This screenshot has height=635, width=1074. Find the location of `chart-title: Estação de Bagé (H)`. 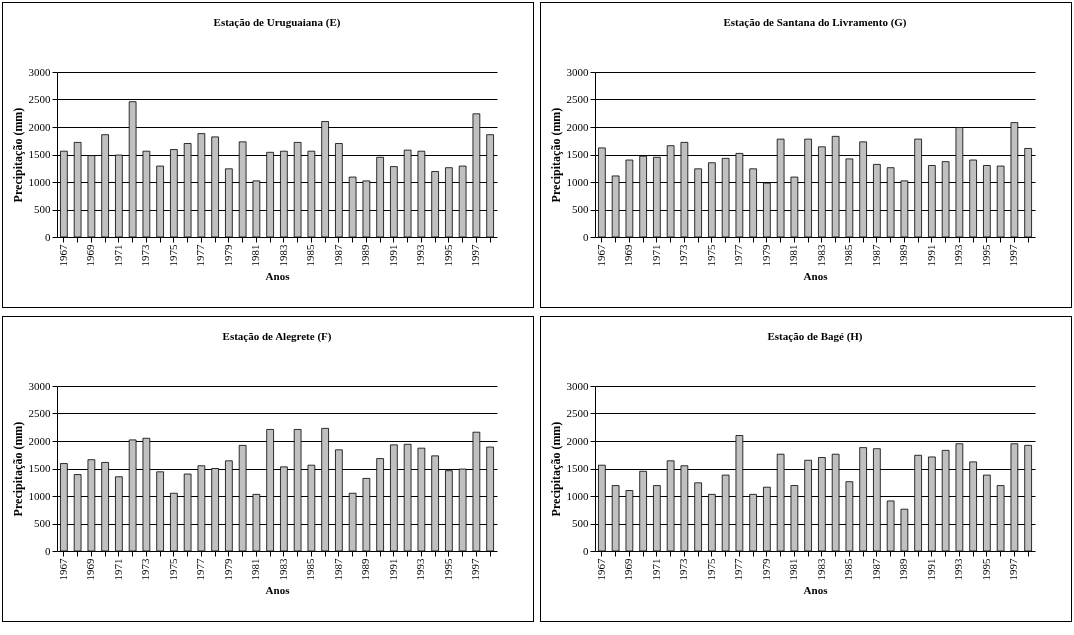

chart-title: Estação de Bagé (H) is located at coordinates (815, 336).